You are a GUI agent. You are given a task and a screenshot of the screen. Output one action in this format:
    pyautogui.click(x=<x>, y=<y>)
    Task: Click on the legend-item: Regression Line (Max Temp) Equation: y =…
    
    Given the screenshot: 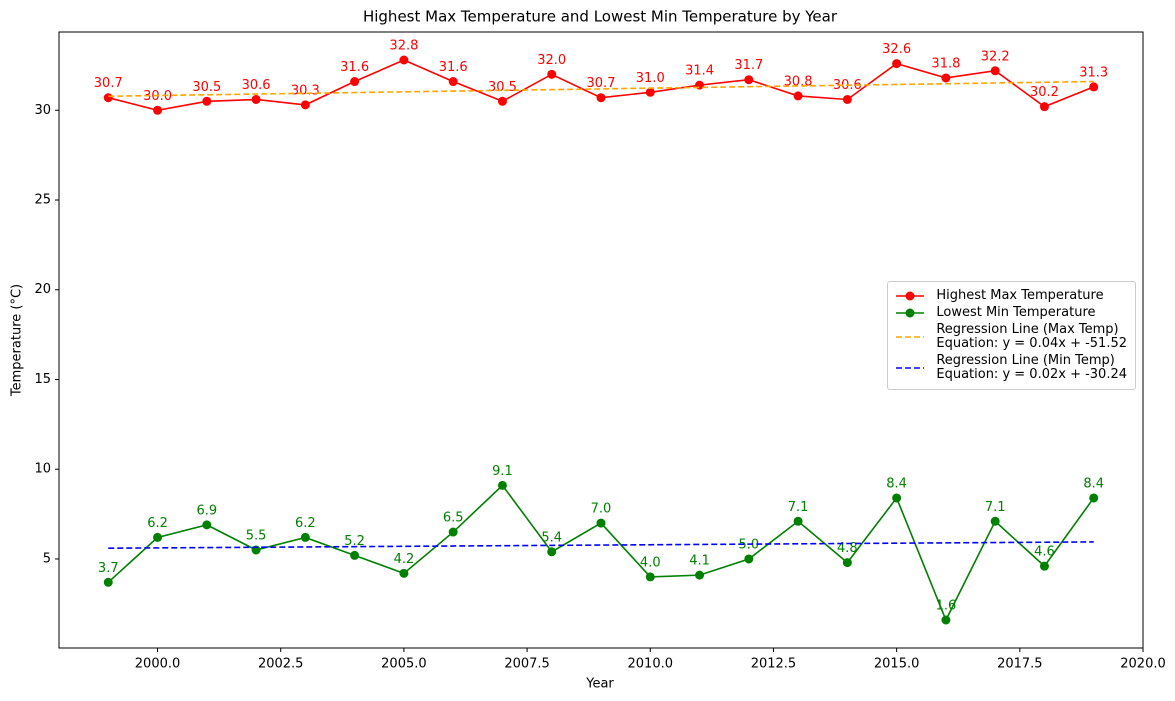 What is the action you would take?
    pyautogui.click(x=1010, y=337)
    